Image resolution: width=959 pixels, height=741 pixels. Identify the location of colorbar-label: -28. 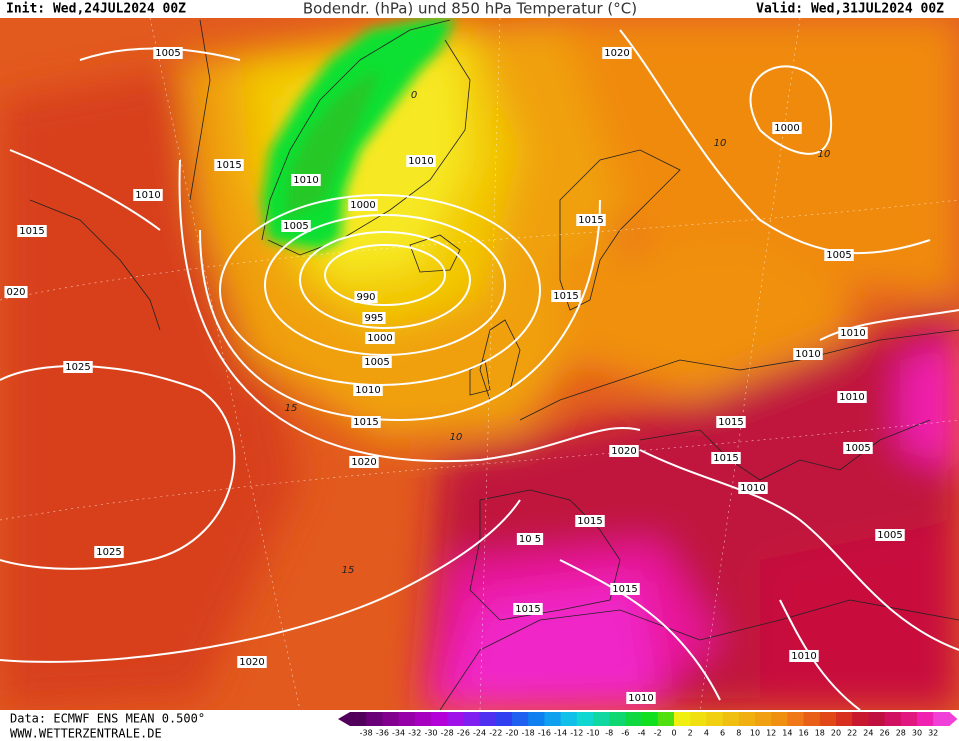
(447, 733).